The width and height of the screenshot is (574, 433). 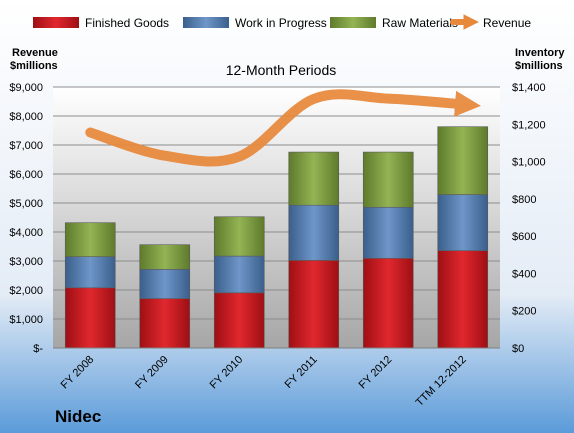 What do you see at coordinates (529, 88) in the screenshot?
I see `right-axis-tick-label: $1,400` at bounding box center [529, 88].